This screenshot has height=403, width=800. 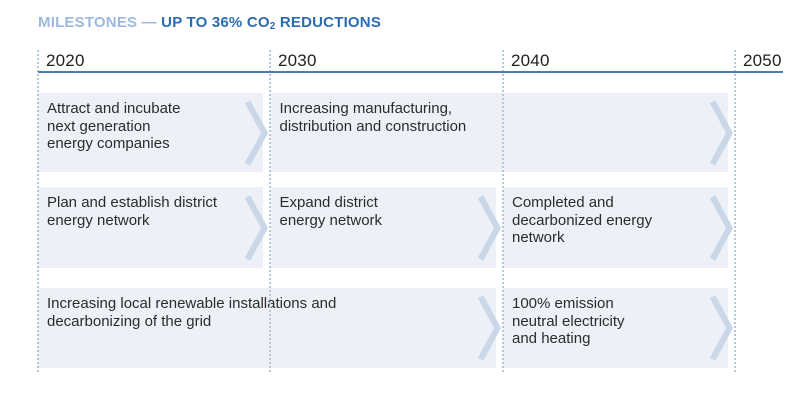 What do you see at coordinates (410, 72) in the screenshot?
I see `timeline-axis-line` at bounding box center [410, 72].